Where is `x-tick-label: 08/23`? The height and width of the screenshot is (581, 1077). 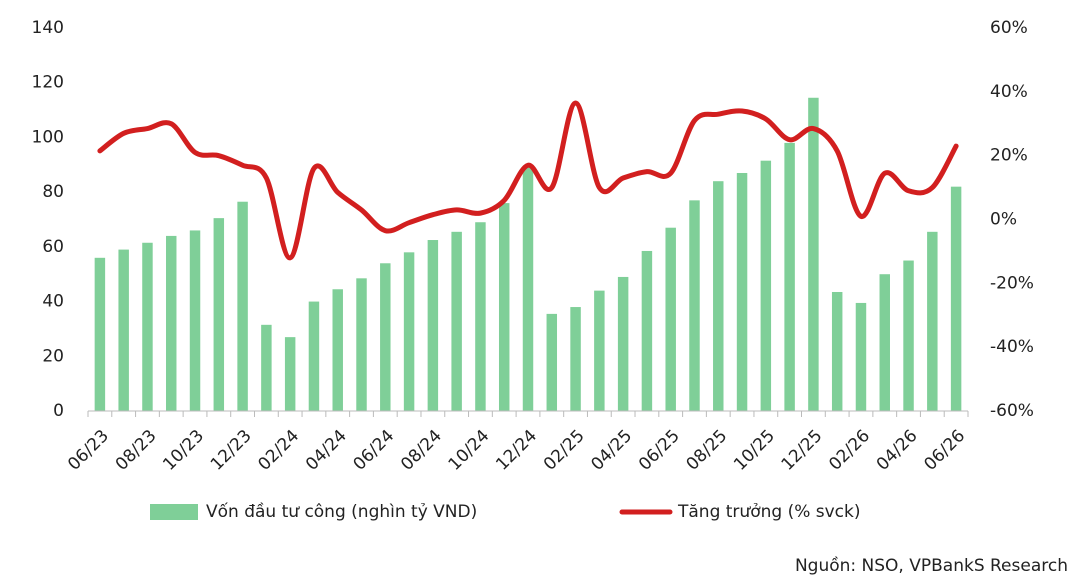 x-tick-label: 08/23 is located at coordinates (136, 450).